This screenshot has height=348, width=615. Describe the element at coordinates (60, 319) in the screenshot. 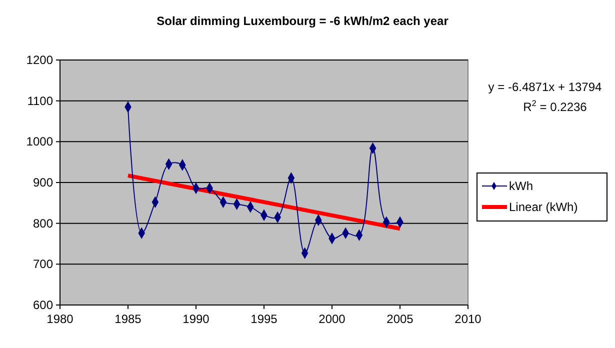

I see `x-tick-label: 1980` at that location.